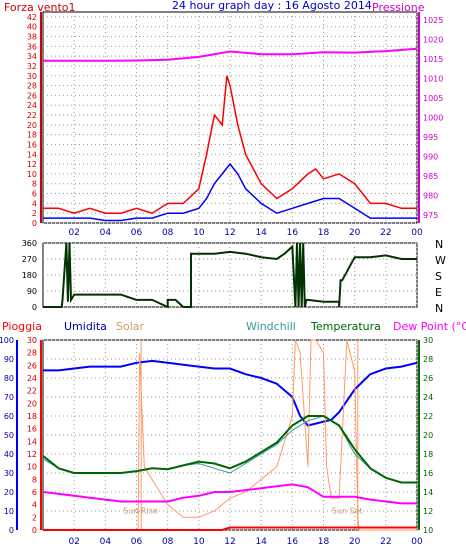 Image resolution: width=466 pixels, height=555 pixels. I want to click on panel3-x-tick: 08, so click(168, 542).